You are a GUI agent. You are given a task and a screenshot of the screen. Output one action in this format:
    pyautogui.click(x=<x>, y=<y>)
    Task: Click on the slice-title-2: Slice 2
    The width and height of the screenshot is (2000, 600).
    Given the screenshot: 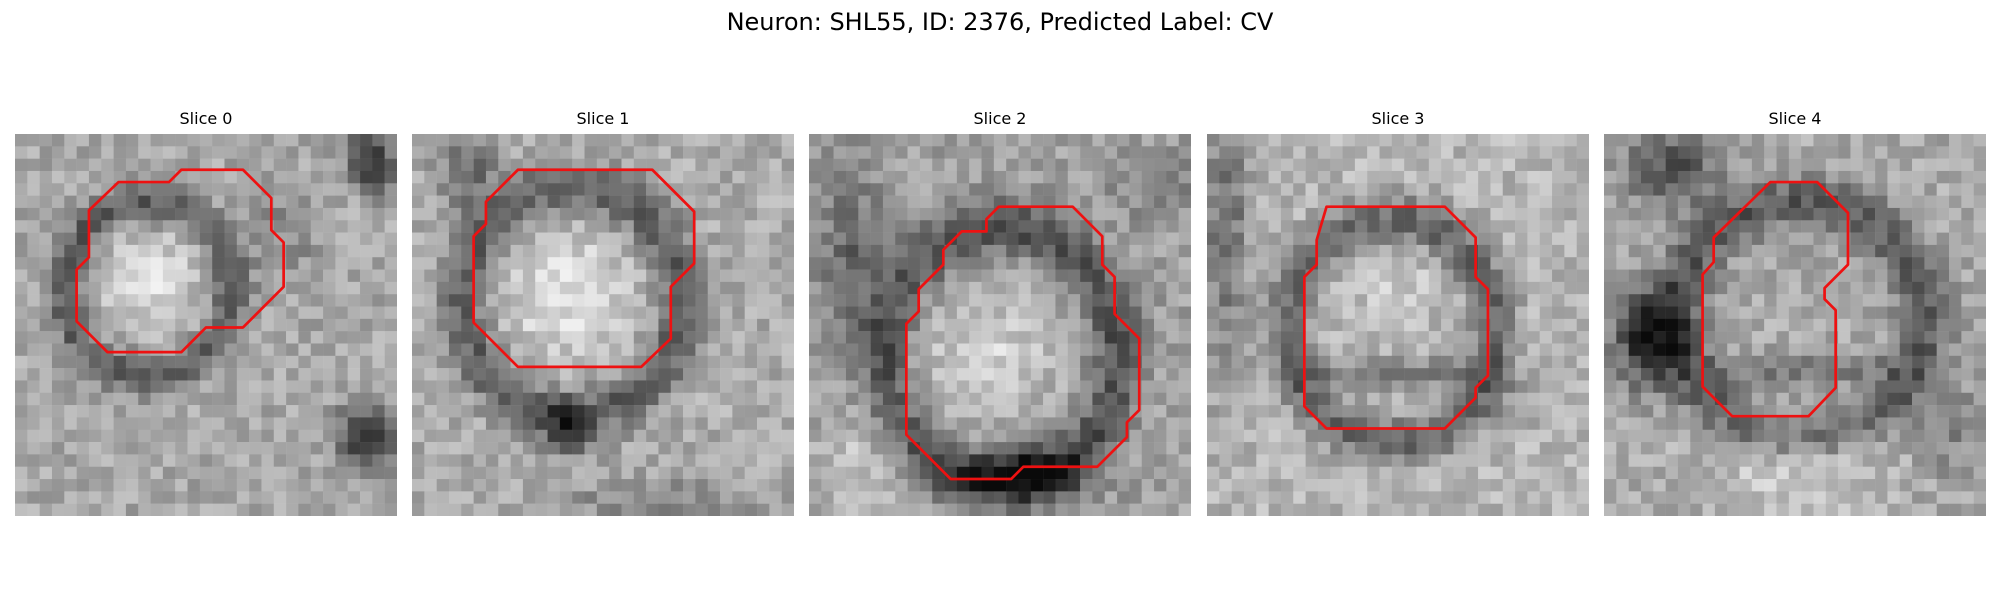 What is the action you would take?
    pyautogui.click(x=1000, y=118)
    